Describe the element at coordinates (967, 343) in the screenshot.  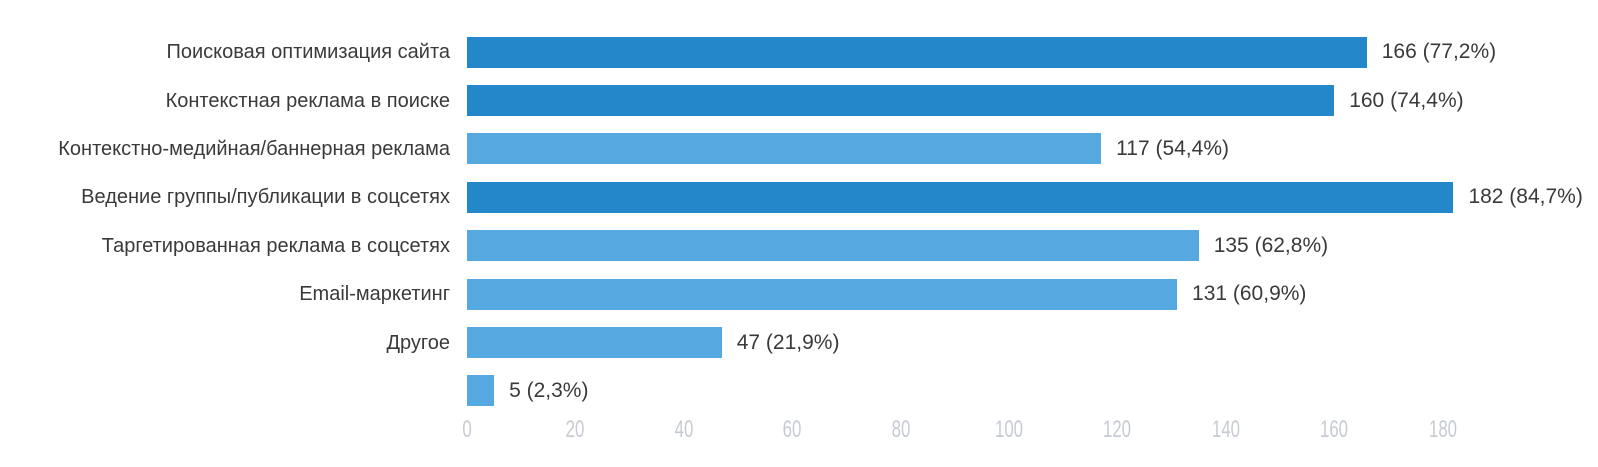
I see `plot-area: 47 (21,9%)` at that location.